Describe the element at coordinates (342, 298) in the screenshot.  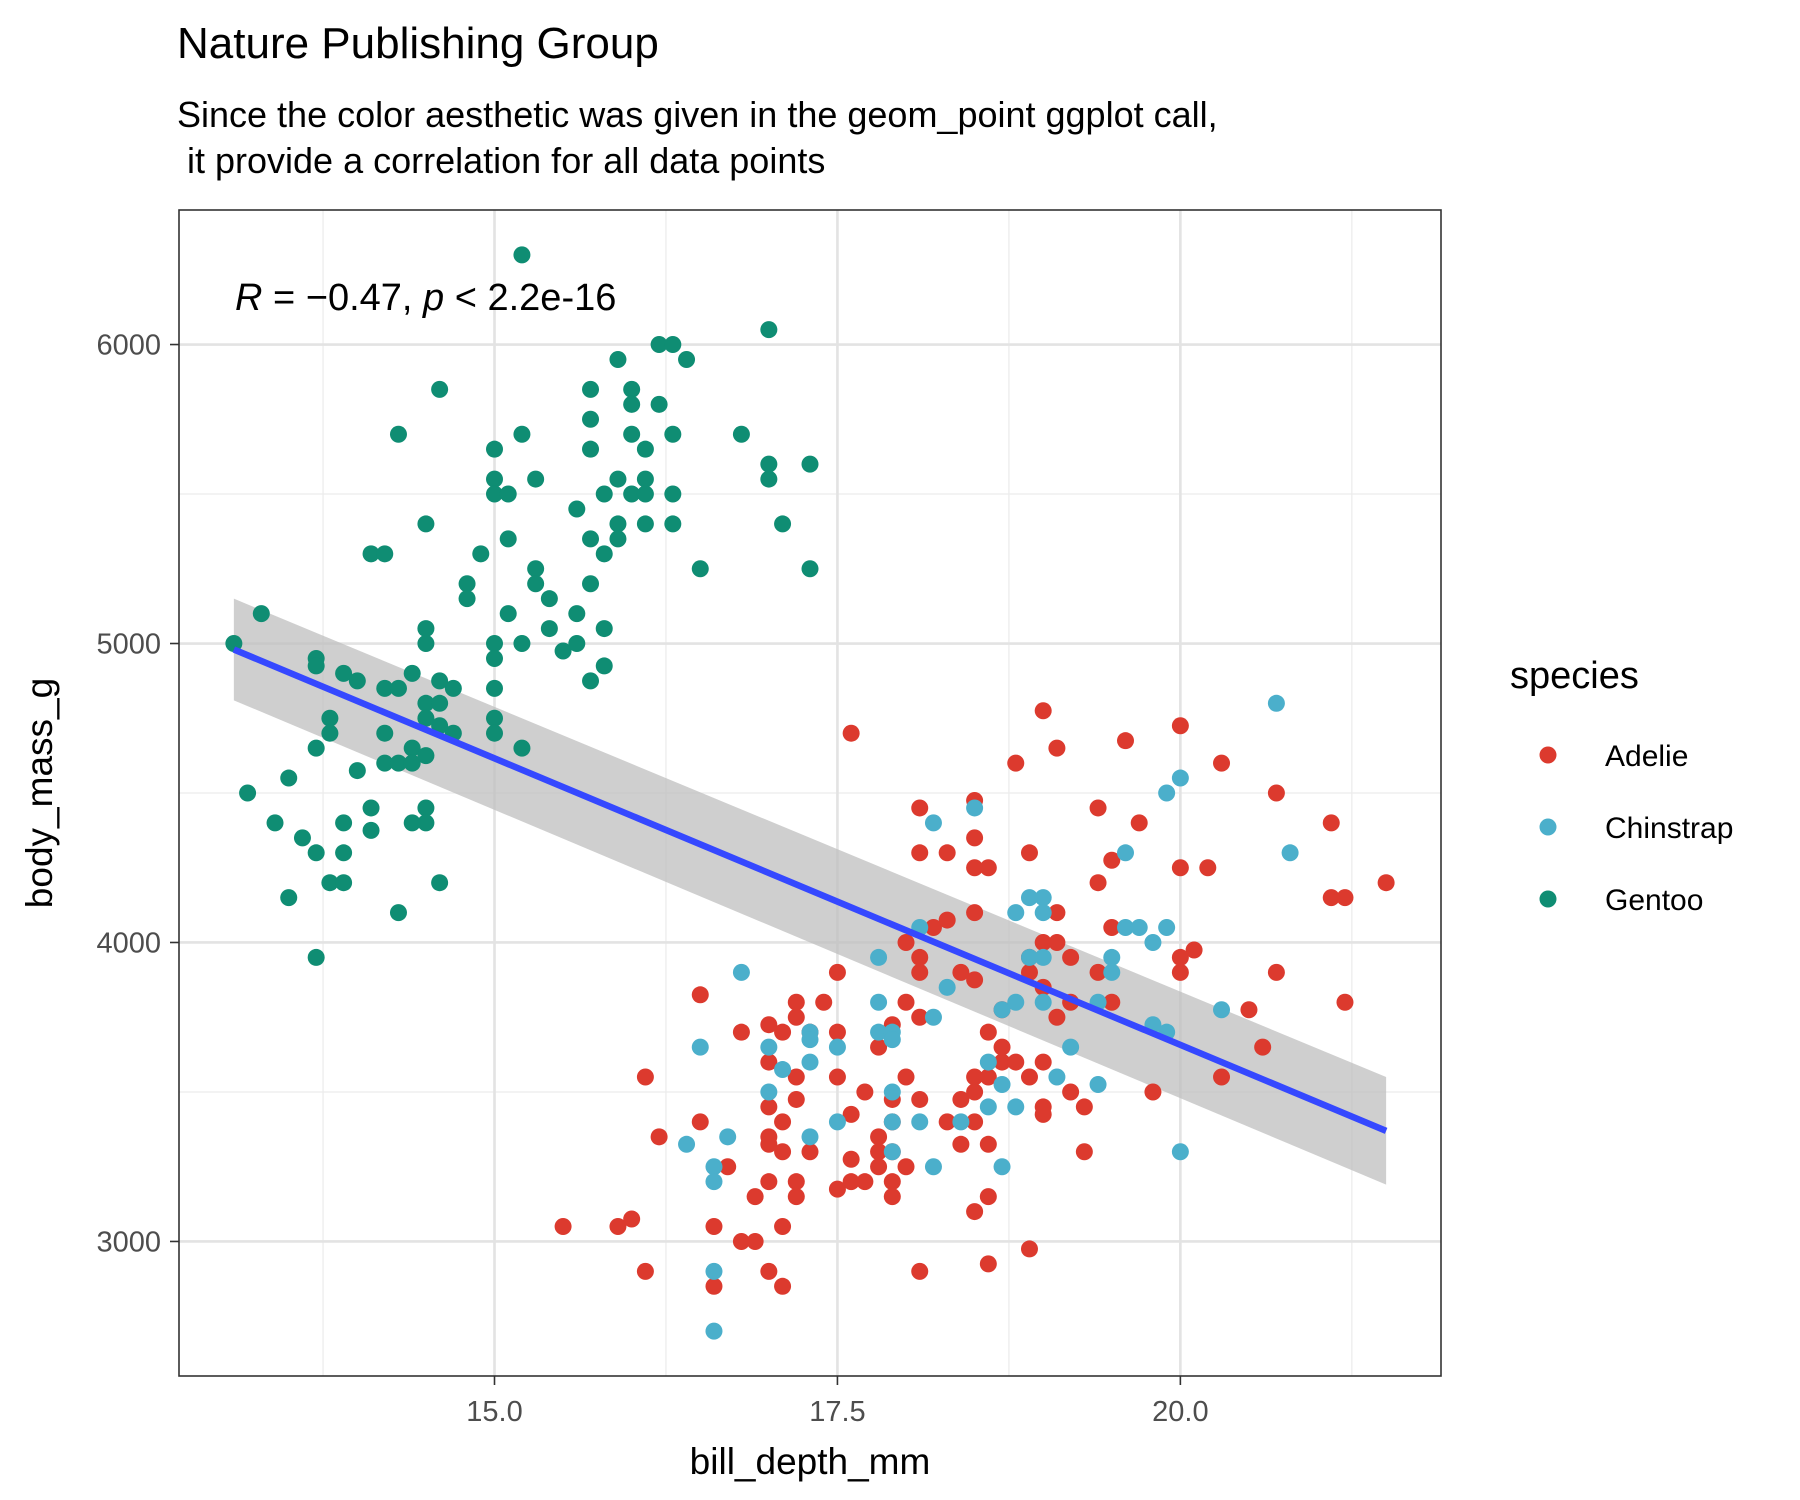
I see `correlation-r-value: = −0.47,` at that location.